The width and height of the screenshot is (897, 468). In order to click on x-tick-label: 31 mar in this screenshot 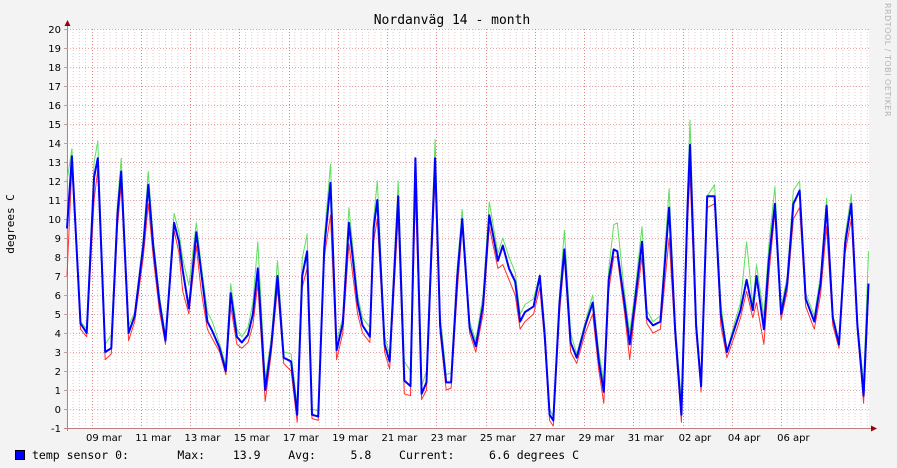, I will do `click(646, 438)`.